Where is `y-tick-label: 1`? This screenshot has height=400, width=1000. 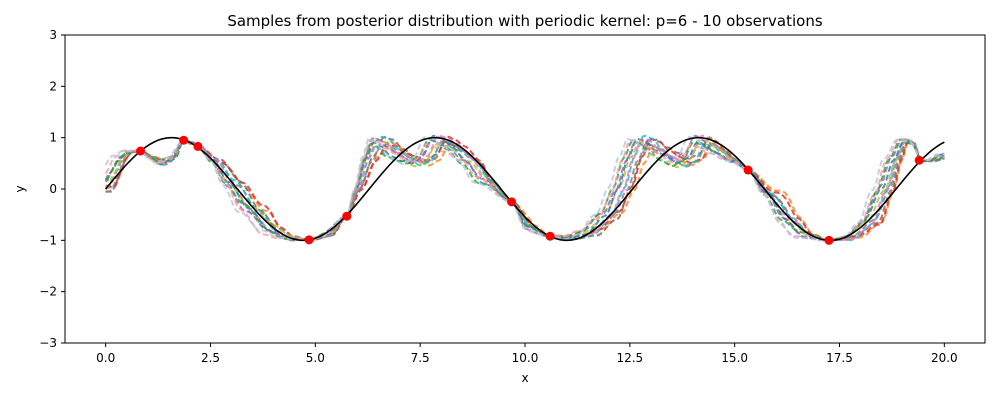
y-tick-label: 1 is located at coordinates (53, 138).